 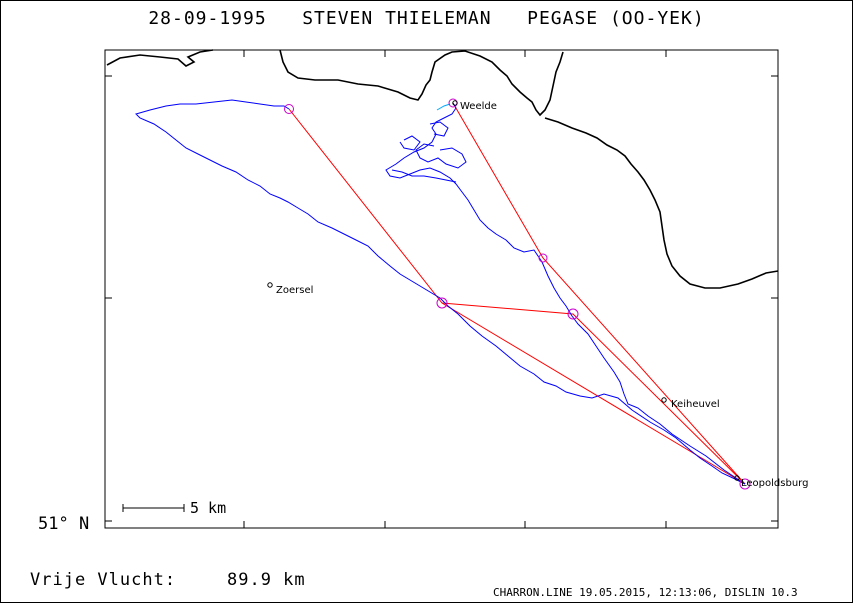 What do you see at coordinates (774, 483) in the screenshot?
I see `place-label-leopoldsburg: Leopoldsburg` at bounding box center [774, 483].